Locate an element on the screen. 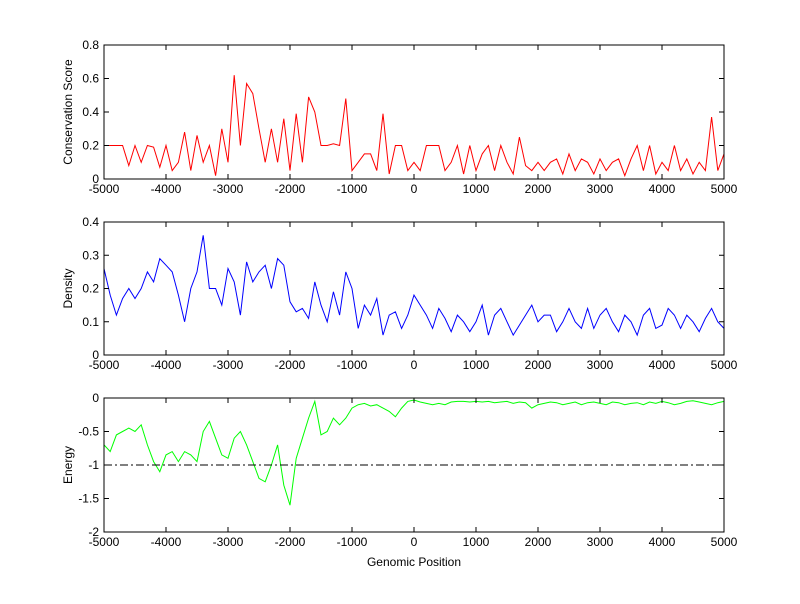  y-tick-label: 0.8 is located at coordinates (90, 45).